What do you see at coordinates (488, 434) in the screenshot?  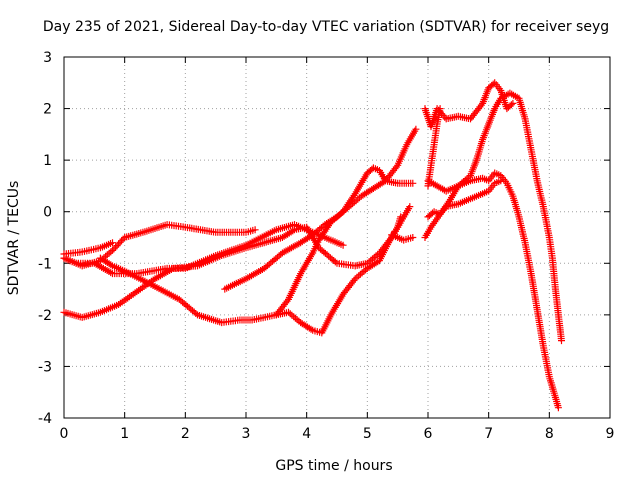 I see `x-tick-label: 7` at bounding box center [488, 434].